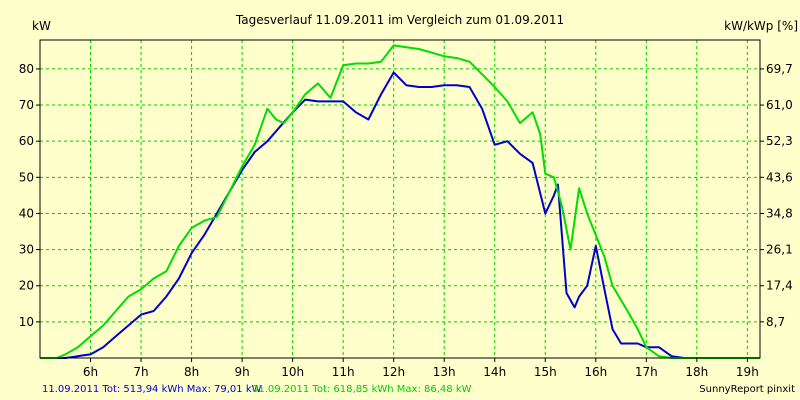  I want to click on x-tick-label: 12h, so click(393, 372).